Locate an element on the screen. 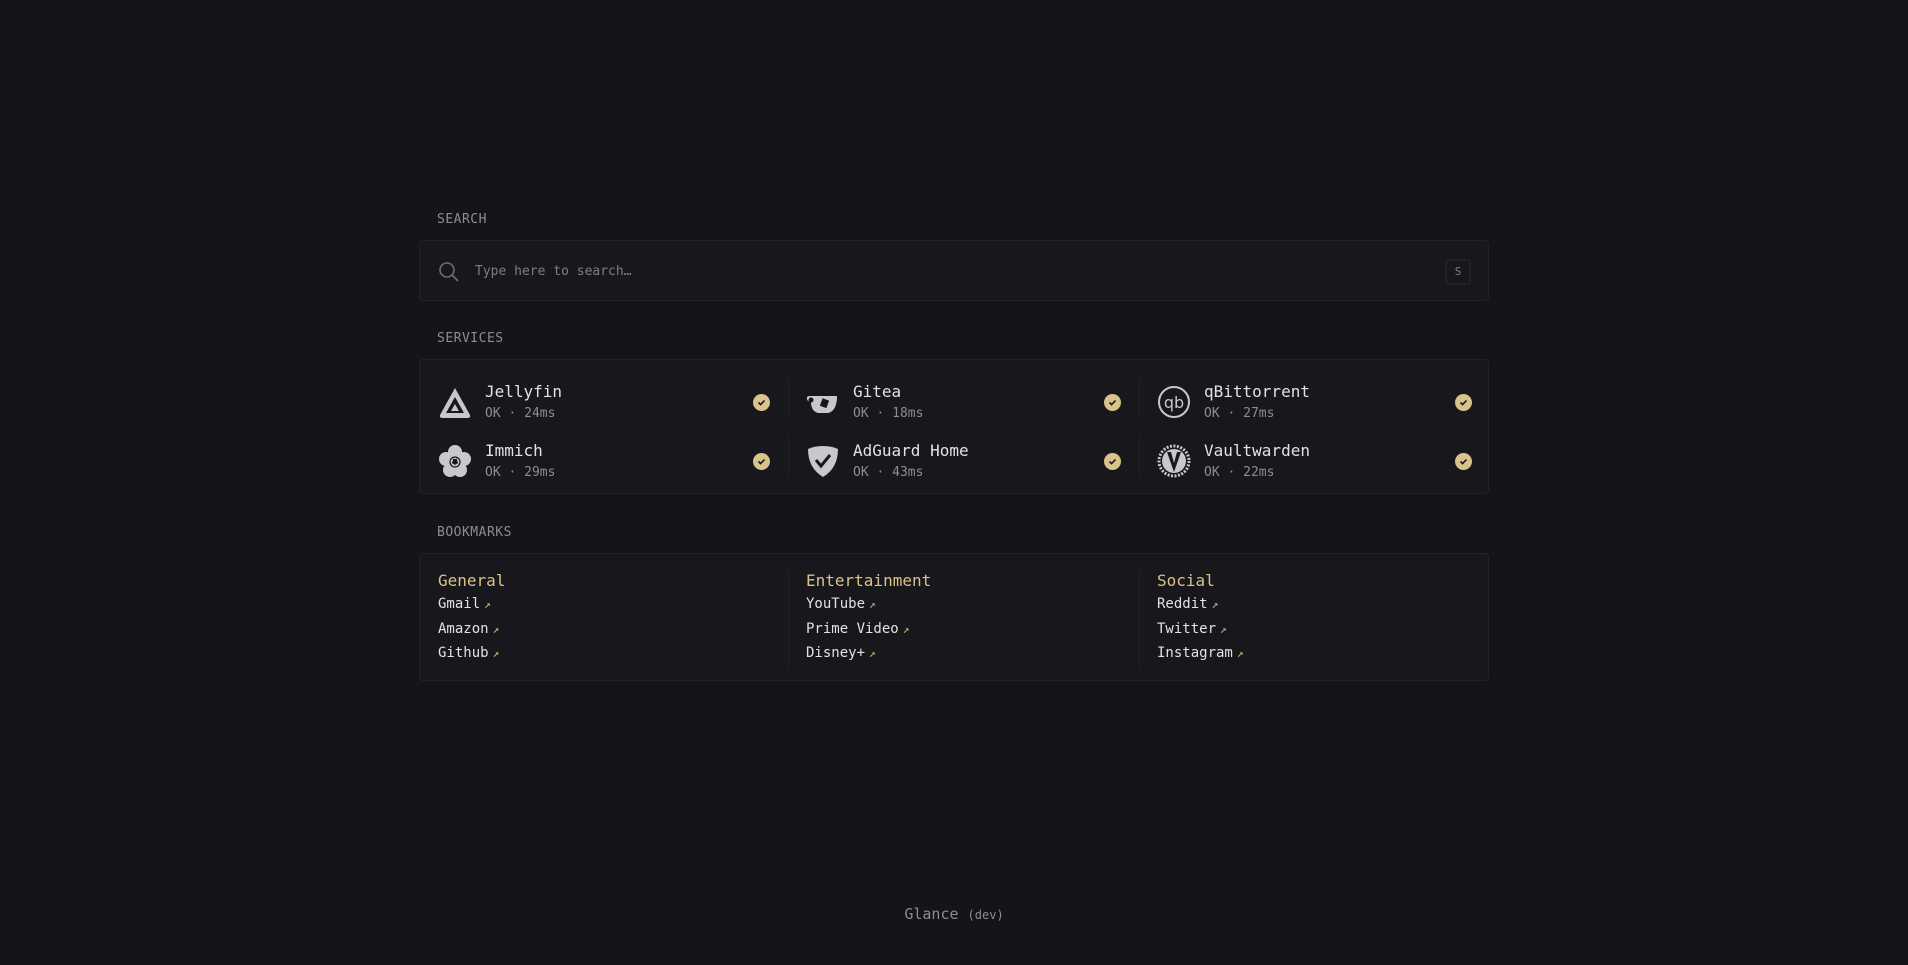 The width and height of the screenshot is (1908, 965). bookmark-group-social: Social Reddit ↗ Twitter ↗ Instagram ↗ is located at coordinates (1200, 620).